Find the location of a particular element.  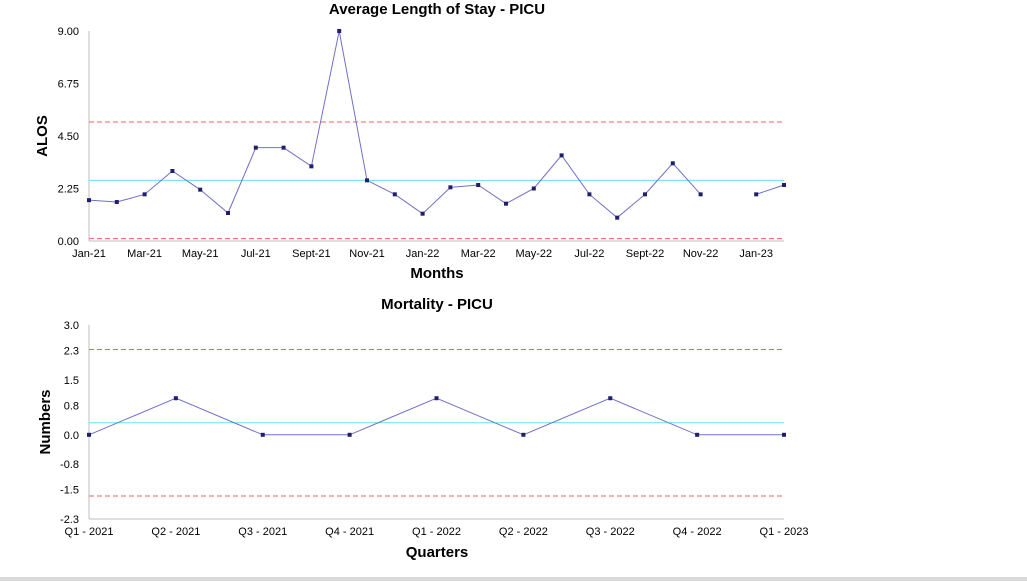

x-tick-label: Q1 - 2021 is located at coordinates (89, 532).